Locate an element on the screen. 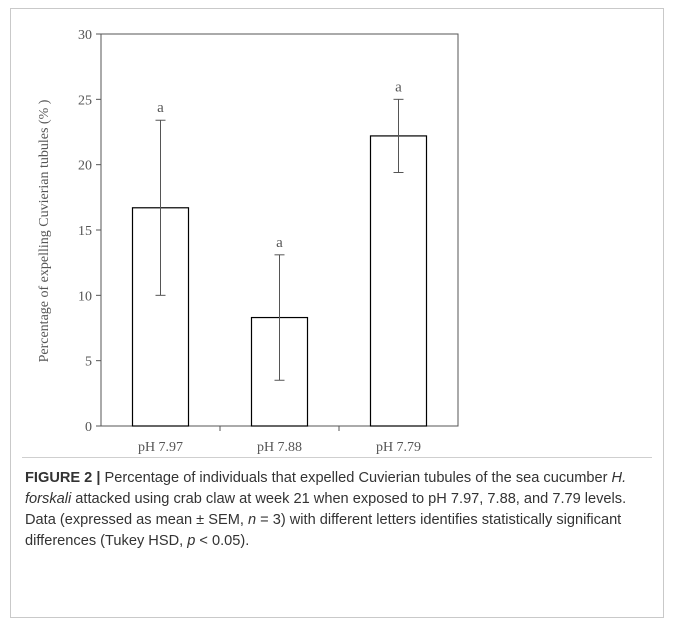  caption-species: H. forskali is located at coordinates (326, 488).